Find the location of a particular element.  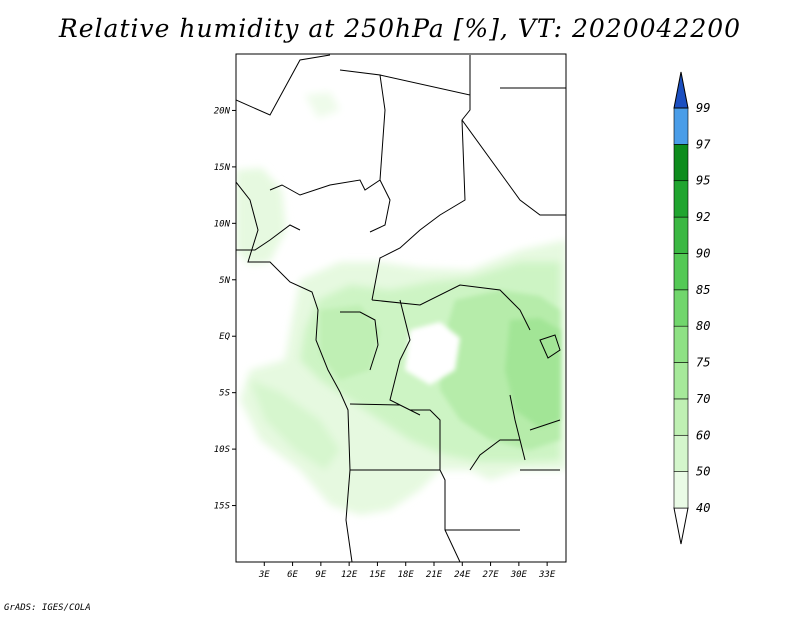

dry-patch is located at coordinates (432, 353).